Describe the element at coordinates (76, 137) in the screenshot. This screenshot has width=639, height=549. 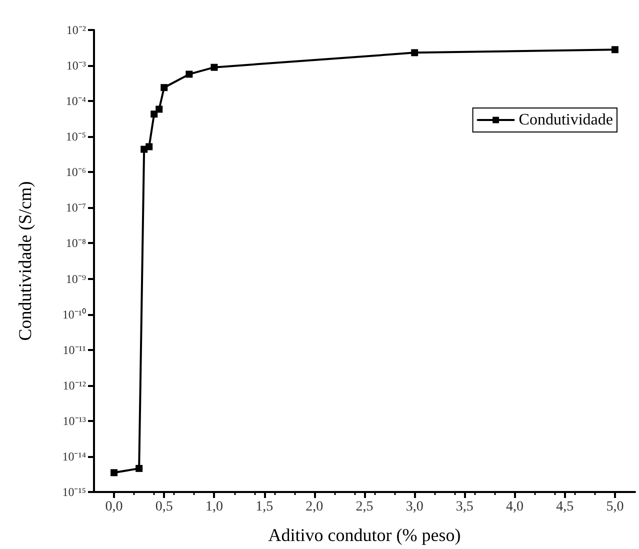
I see `y-tick-label: 10⁻⁵` at that location.